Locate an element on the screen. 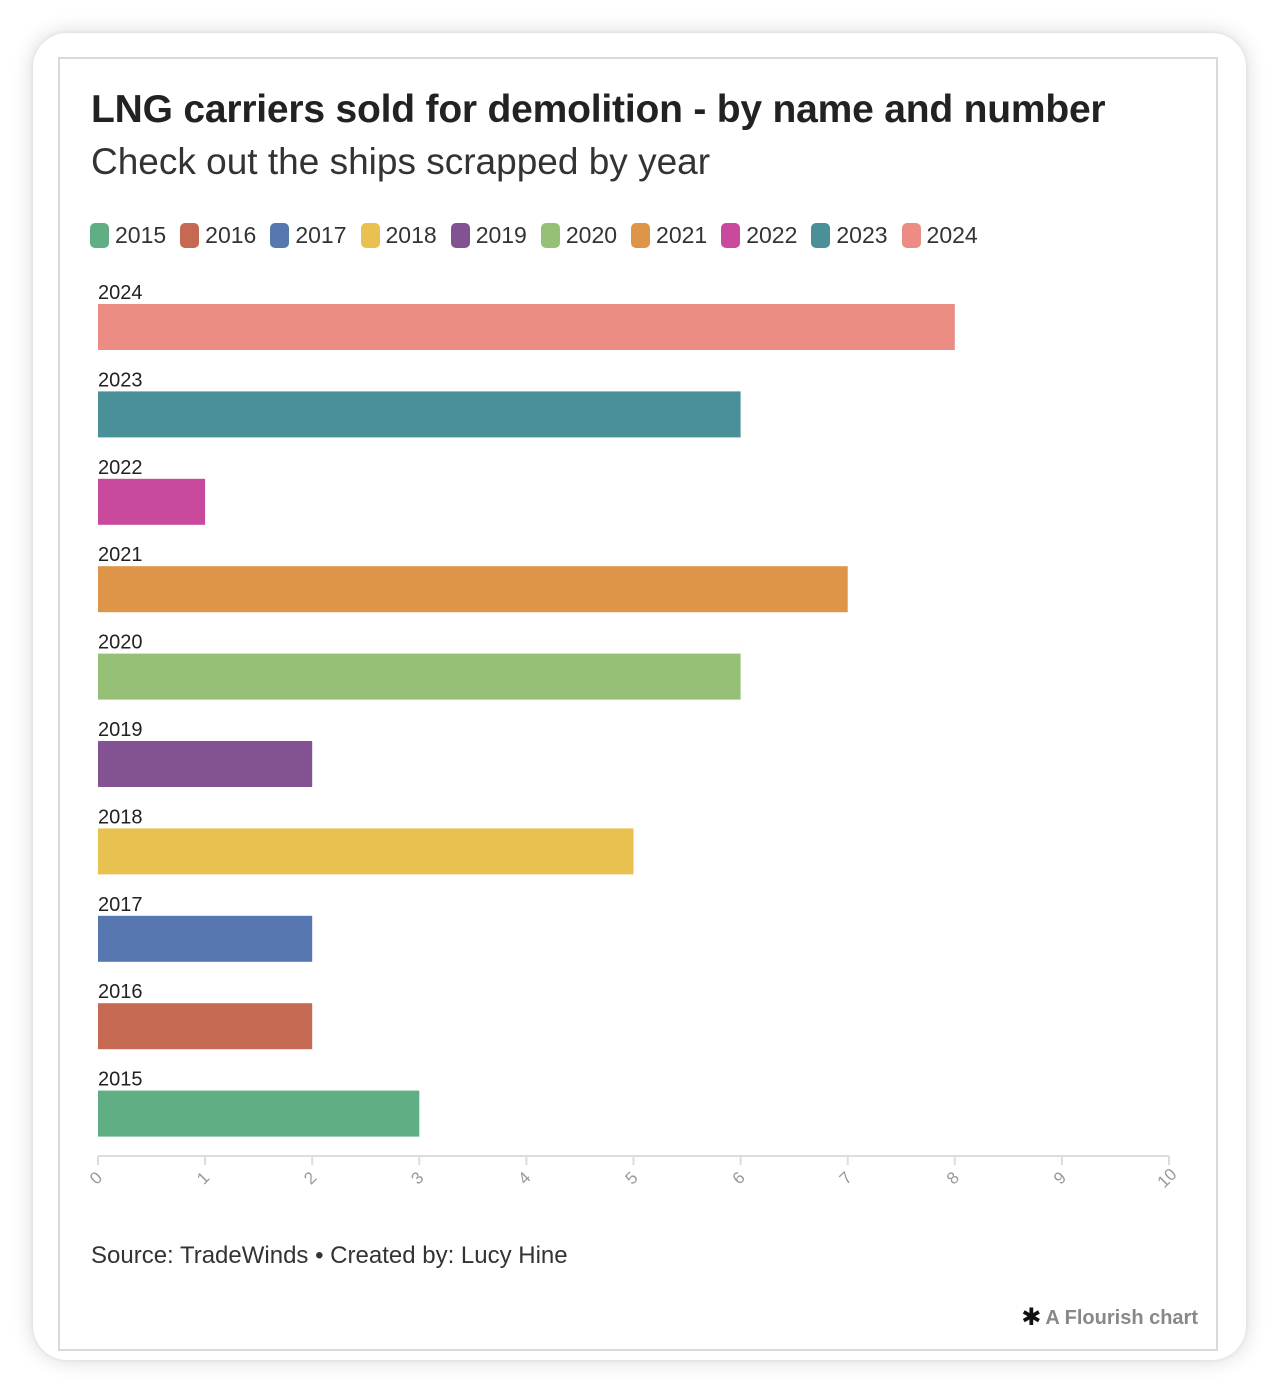 The image size is (1280, 1394). x-tick-label: 3 is located at coordinates (417, 1178).